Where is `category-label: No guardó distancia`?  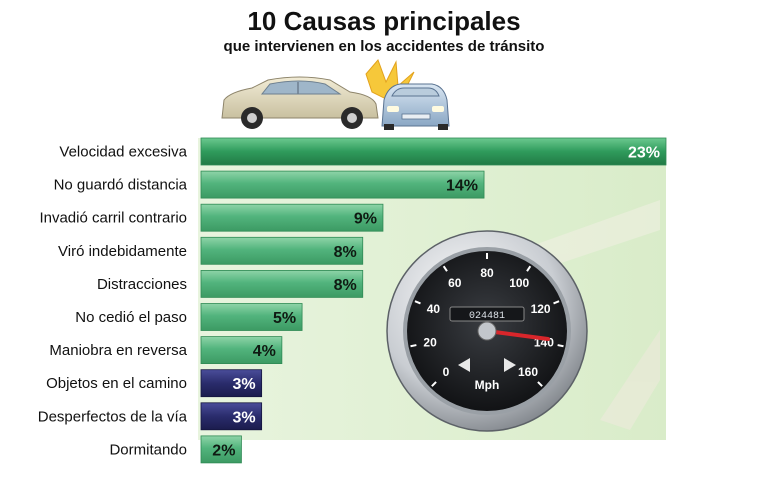
category-label: No guardó distancia is located at coordinates (121, 185).